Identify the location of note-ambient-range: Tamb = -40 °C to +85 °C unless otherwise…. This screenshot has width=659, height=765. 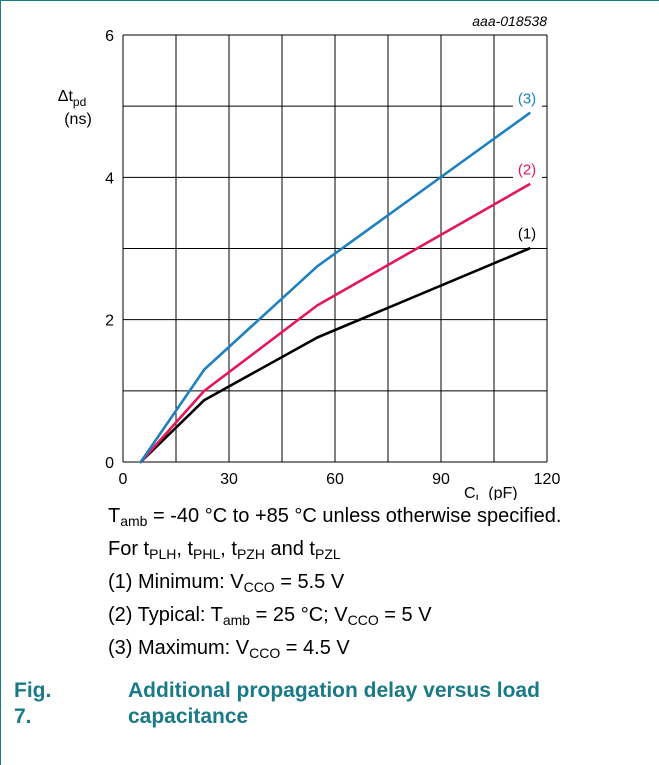
(335, 517).